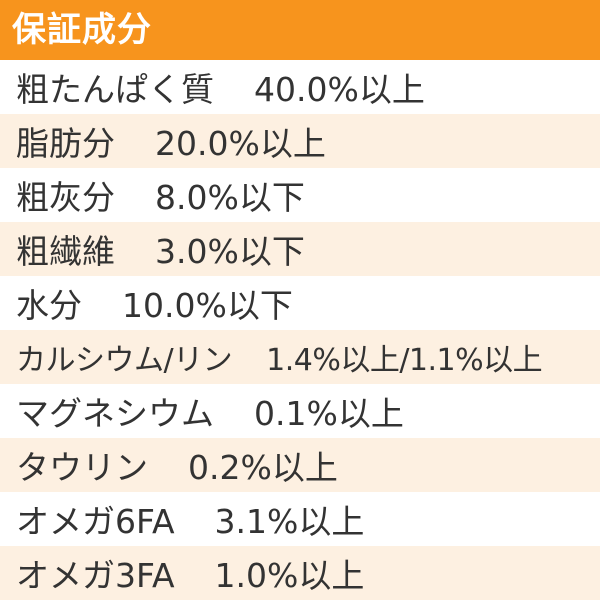 This screenshot has height=600, width=600. Describe the element at coordinates (300, 303) in the screenshot. I see `nutrient-row-moisture: 水分 10.0%以下` at that location.